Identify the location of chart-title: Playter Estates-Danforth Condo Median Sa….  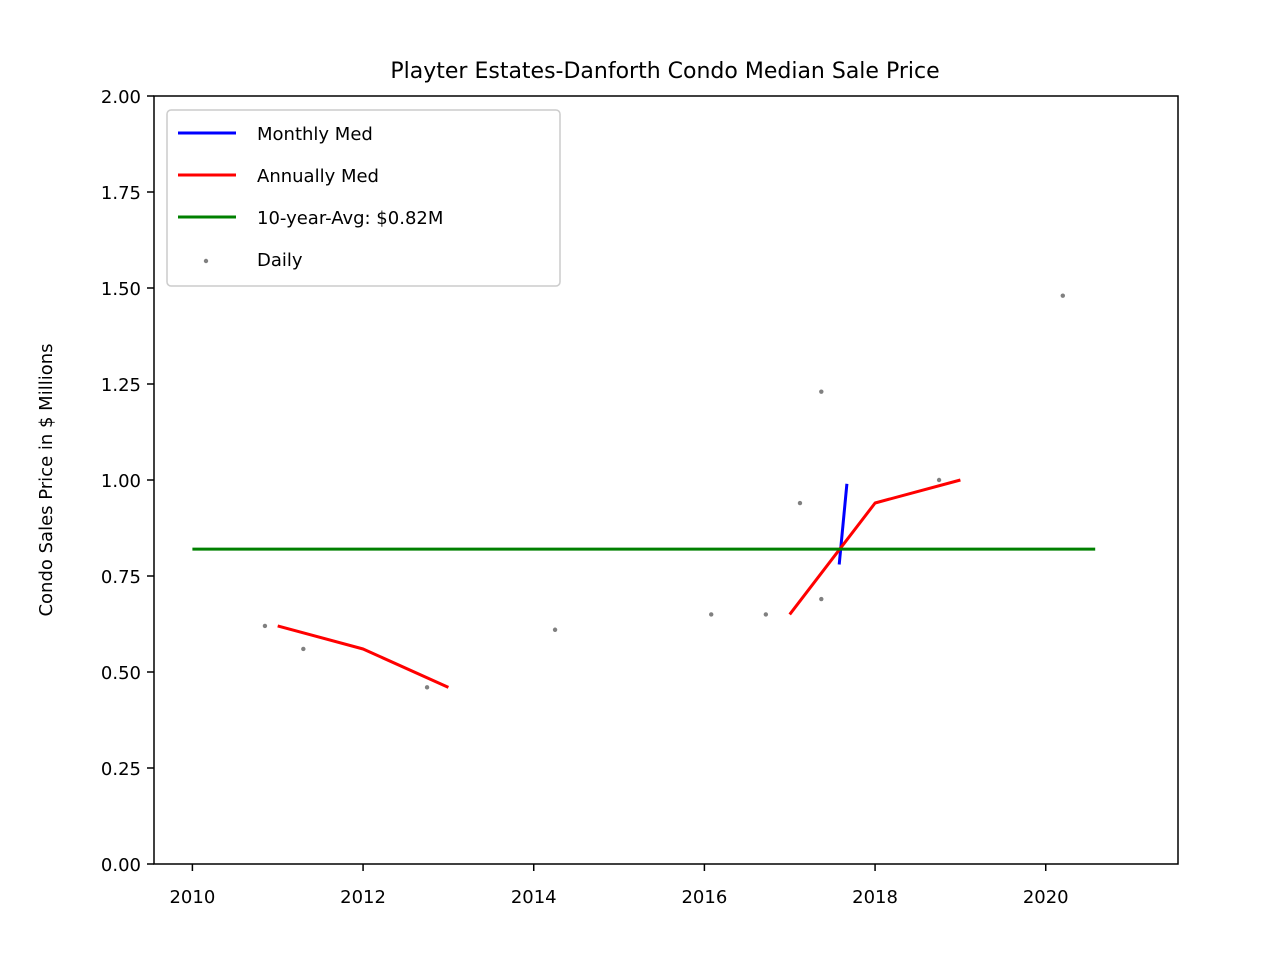
(664, 71).